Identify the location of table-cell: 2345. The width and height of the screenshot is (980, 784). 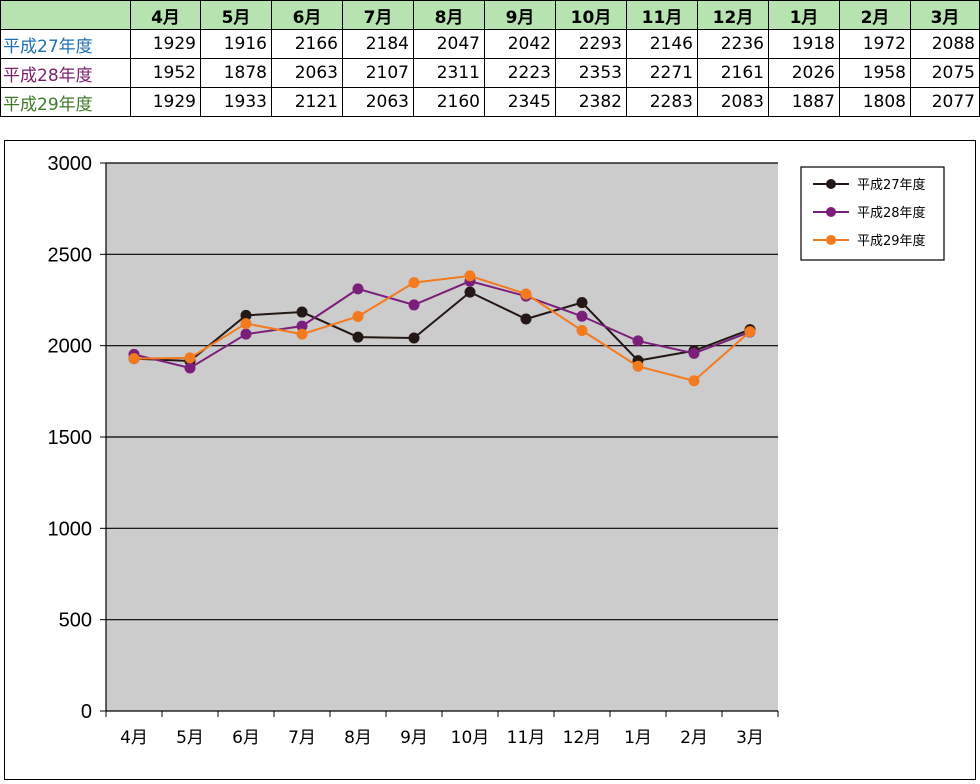
(520, 102).